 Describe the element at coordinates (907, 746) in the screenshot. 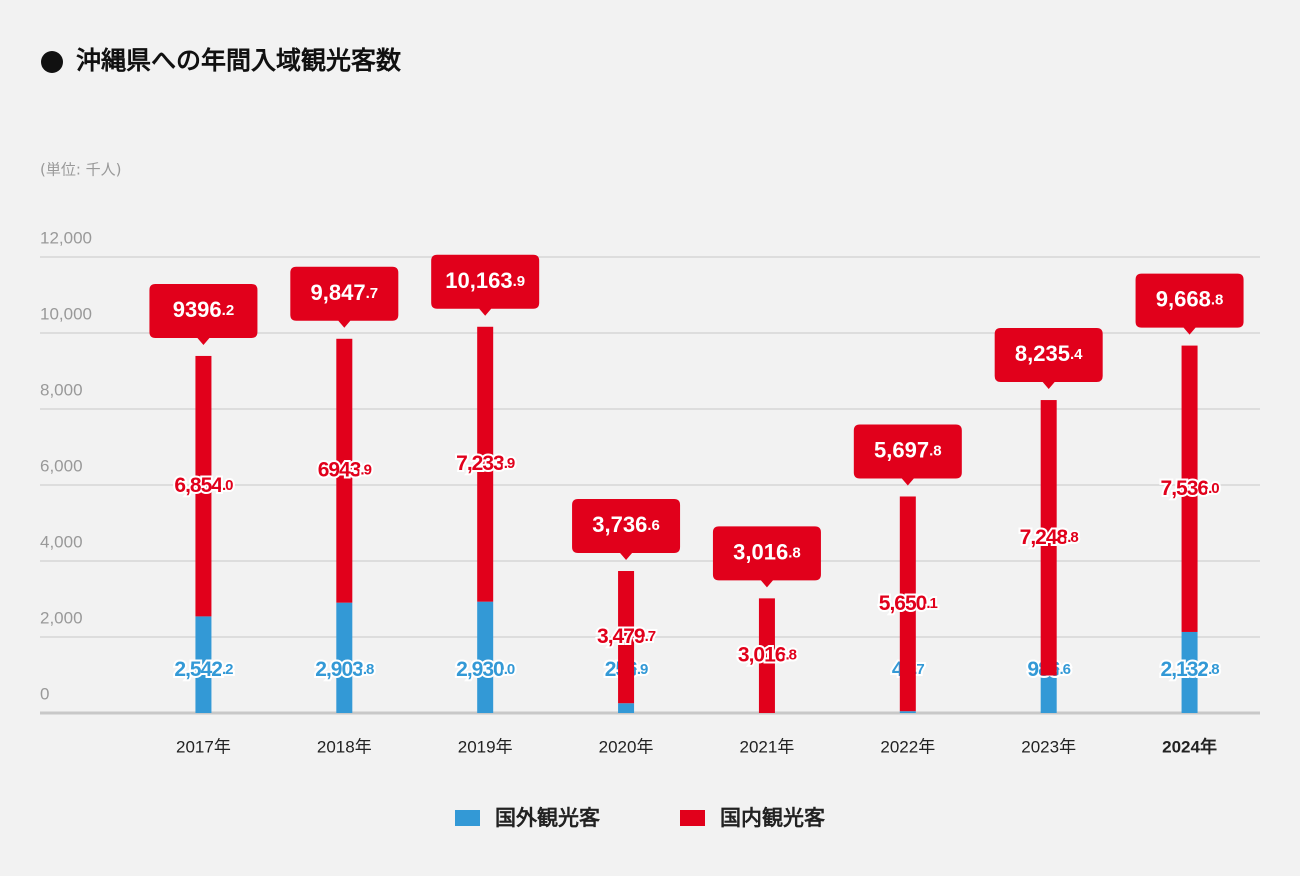

I see `x-tick-label: 2022年` at that location.